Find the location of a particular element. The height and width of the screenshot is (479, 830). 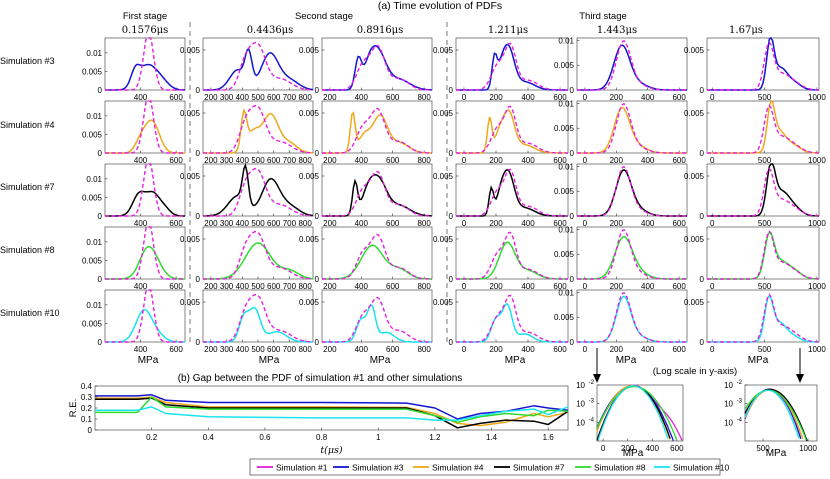

row-label-1: Simulation #3 is located at coordinates (27, 61).